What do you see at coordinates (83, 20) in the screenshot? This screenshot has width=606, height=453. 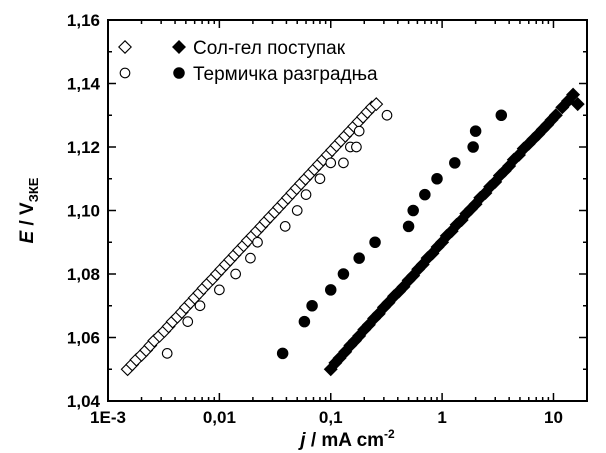 I see `y-tick-label: 1,16` at bounding box center [83, 20].